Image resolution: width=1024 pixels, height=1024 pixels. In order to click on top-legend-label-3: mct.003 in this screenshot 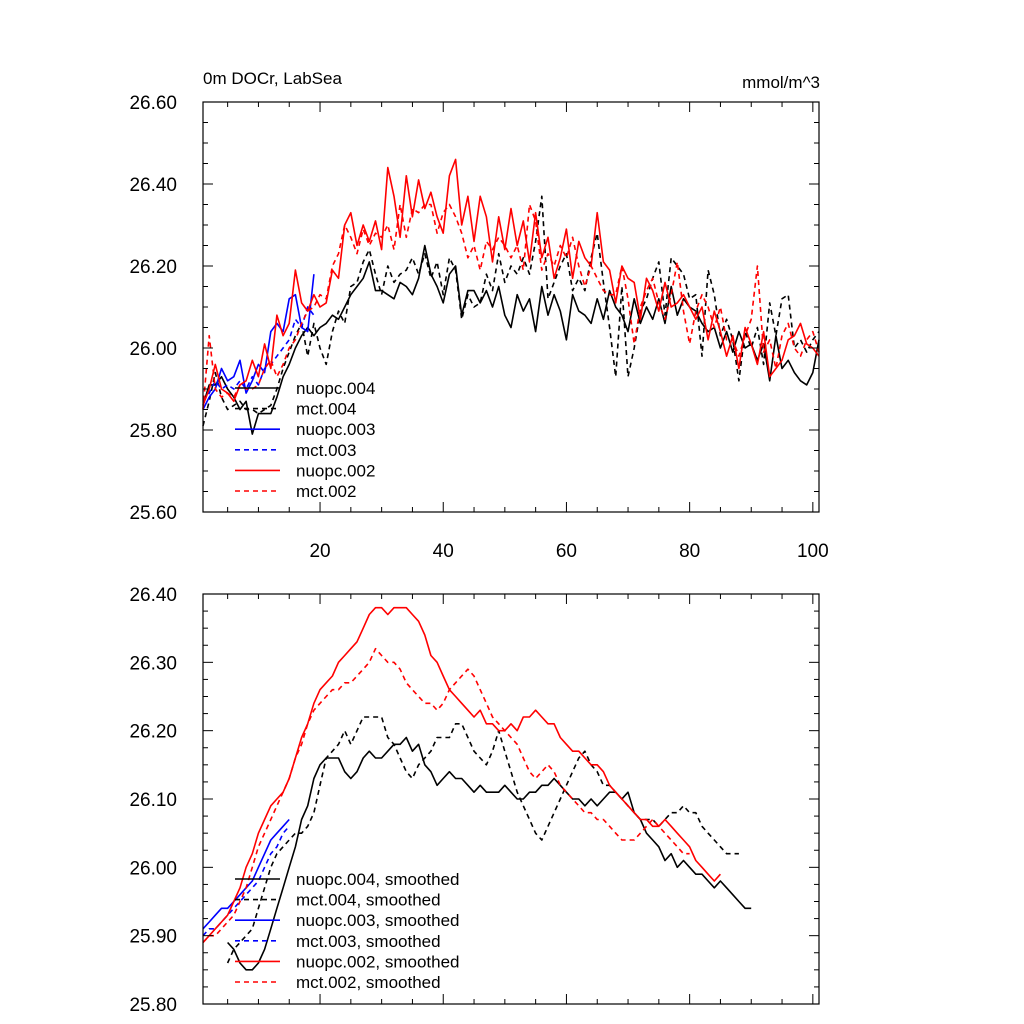, I will do `click(326, 450)`.